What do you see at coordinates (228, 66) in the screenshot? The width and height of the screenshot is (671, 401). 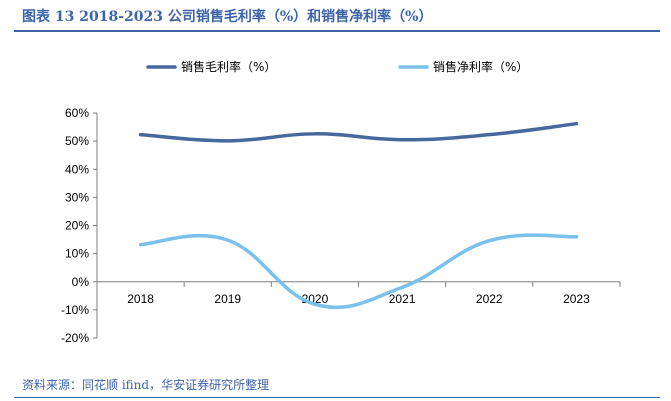 I see `legend-label-1: 销售毛利率（%）` at bounding box center [228, 66].